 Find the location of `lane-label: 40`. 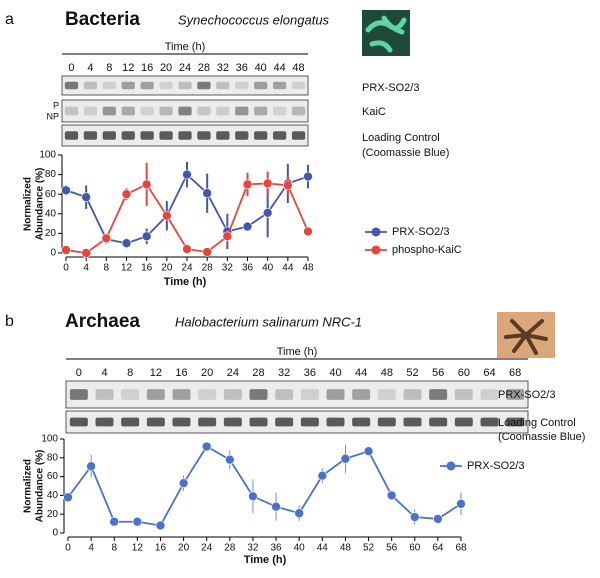

lane-label: 40 is located at coordinates (261, 68).